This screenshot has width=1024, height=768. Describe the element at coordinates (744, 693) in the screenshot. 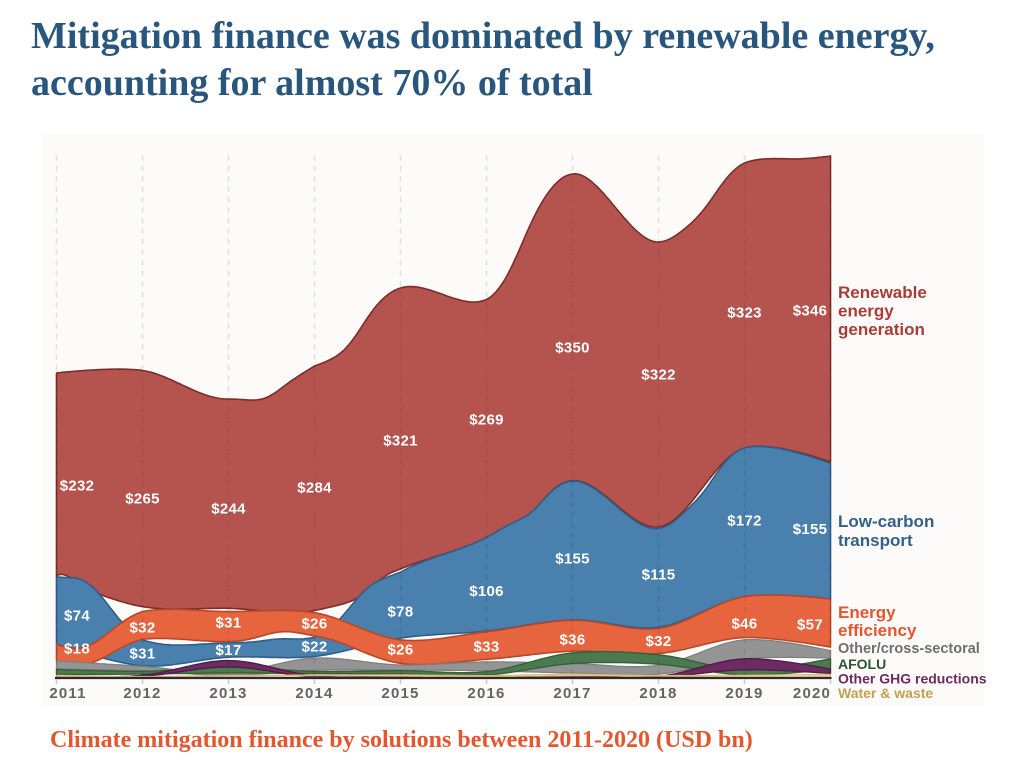

I see `svg-text: 2019` at that location.